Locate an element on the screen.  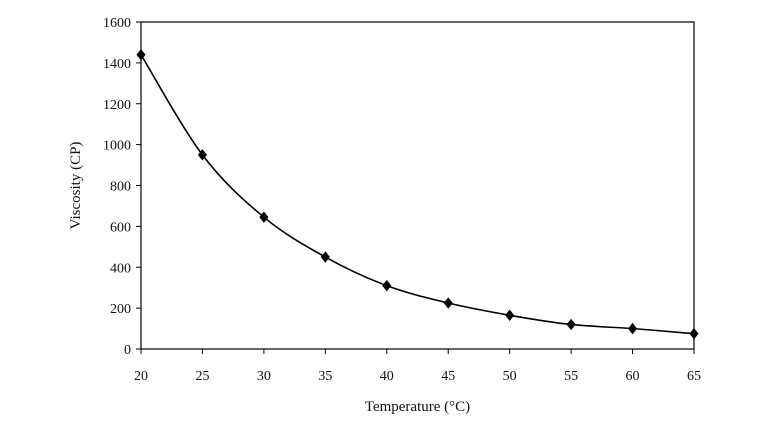
x-axis-ticks: 20 25 30 35 40 45 50 55 60 65 is located at coordinates (417, 366).